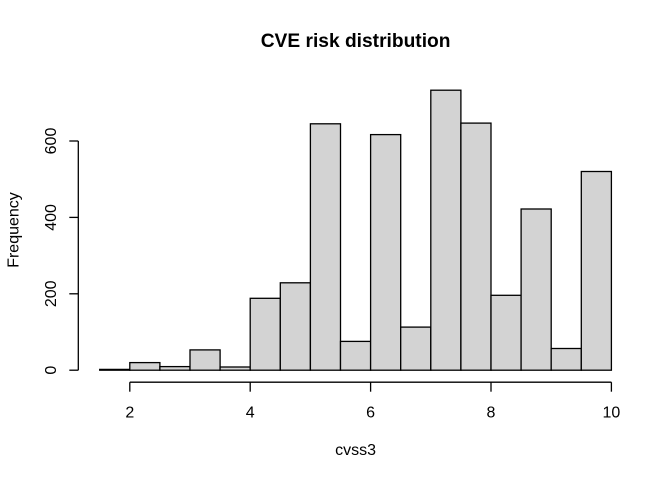 The image size is (672, 480). I want to click on svg-text: cvss3, so click(355, 450).